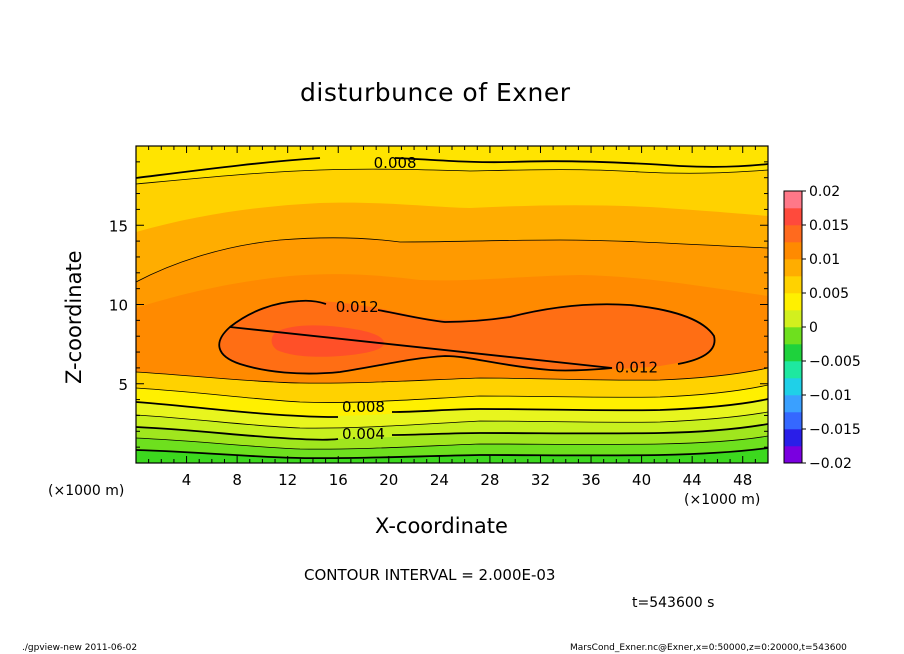  I want to click on time-label: t=543600 s, so click(673, 603).